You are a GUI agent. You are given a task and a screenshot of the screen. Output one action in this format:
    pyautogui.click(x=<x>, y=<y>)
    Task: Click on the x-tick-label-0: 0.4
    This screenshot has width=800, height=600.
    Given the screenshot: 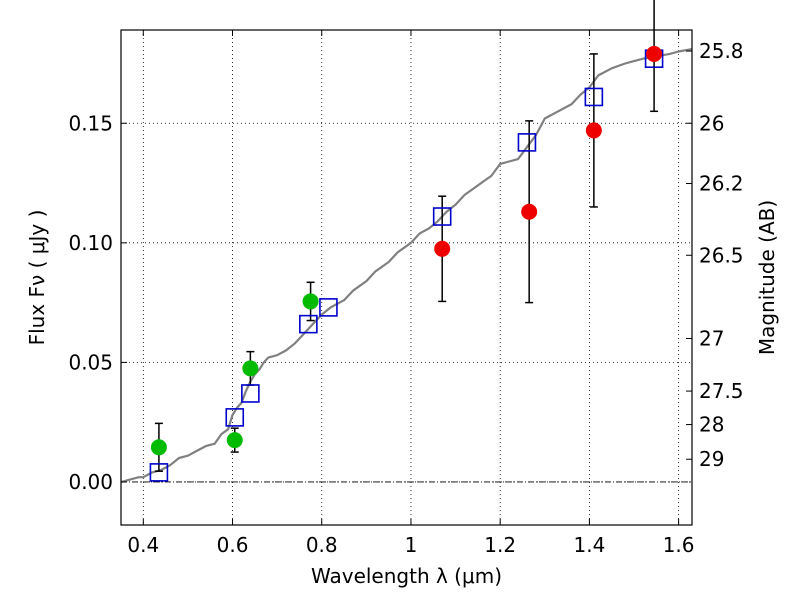 What is the action you would take?
    pyautogui.click(x=143, y=545)
    